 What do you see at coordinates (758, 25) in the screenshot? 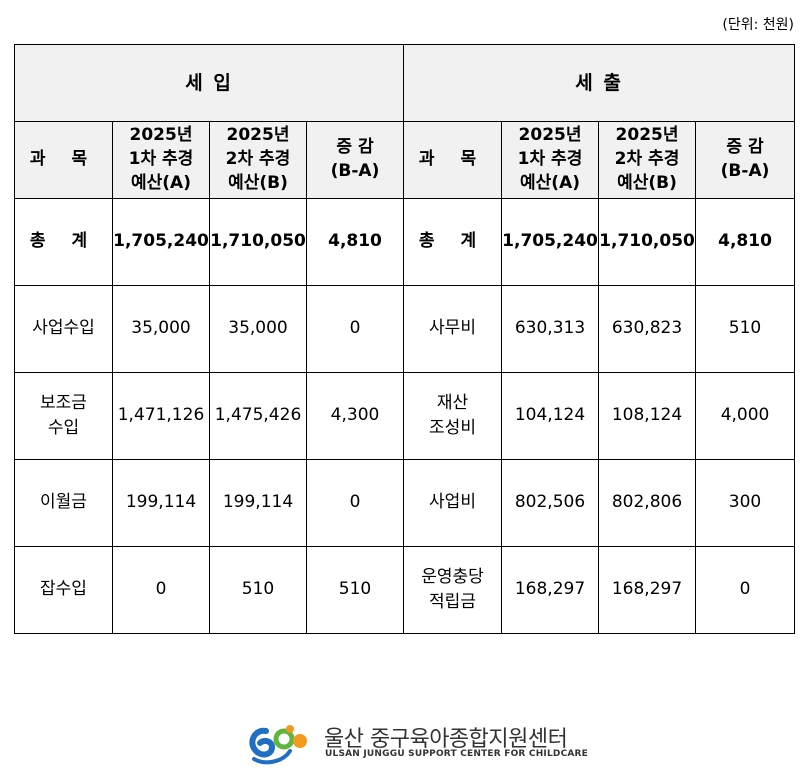
I see `unit-label: (단위: 천원)` at bounding box center [758, 25].